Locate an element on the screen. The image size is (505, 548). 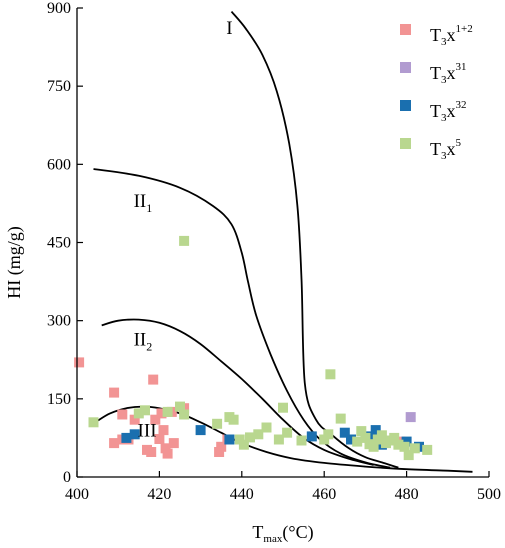
y-tick-label: 300 is located at coordinates (59, 321).